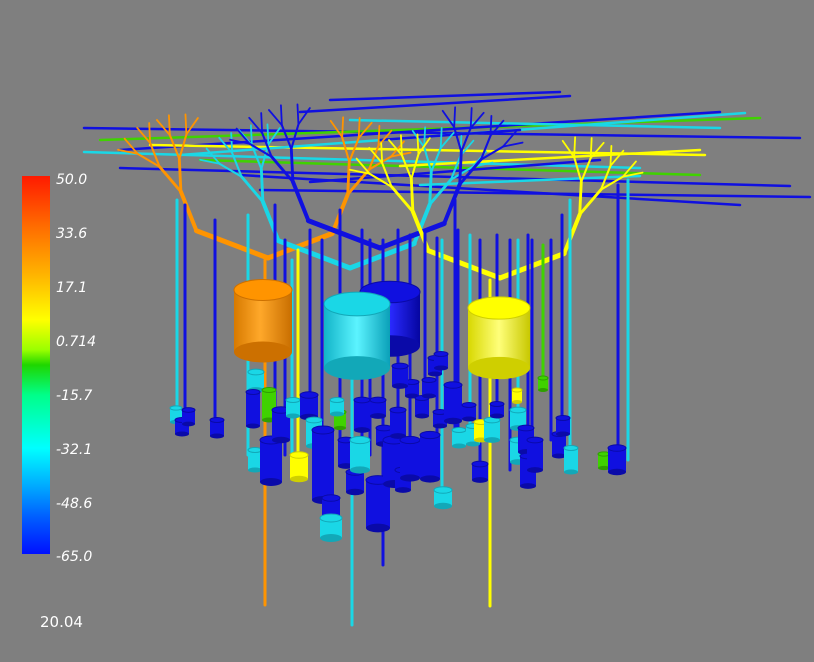  What do you see at coordinates (74, 396) in the screenshot?
I see `colorbar-tick-label: -15.7` at bounding box center [74, 396].